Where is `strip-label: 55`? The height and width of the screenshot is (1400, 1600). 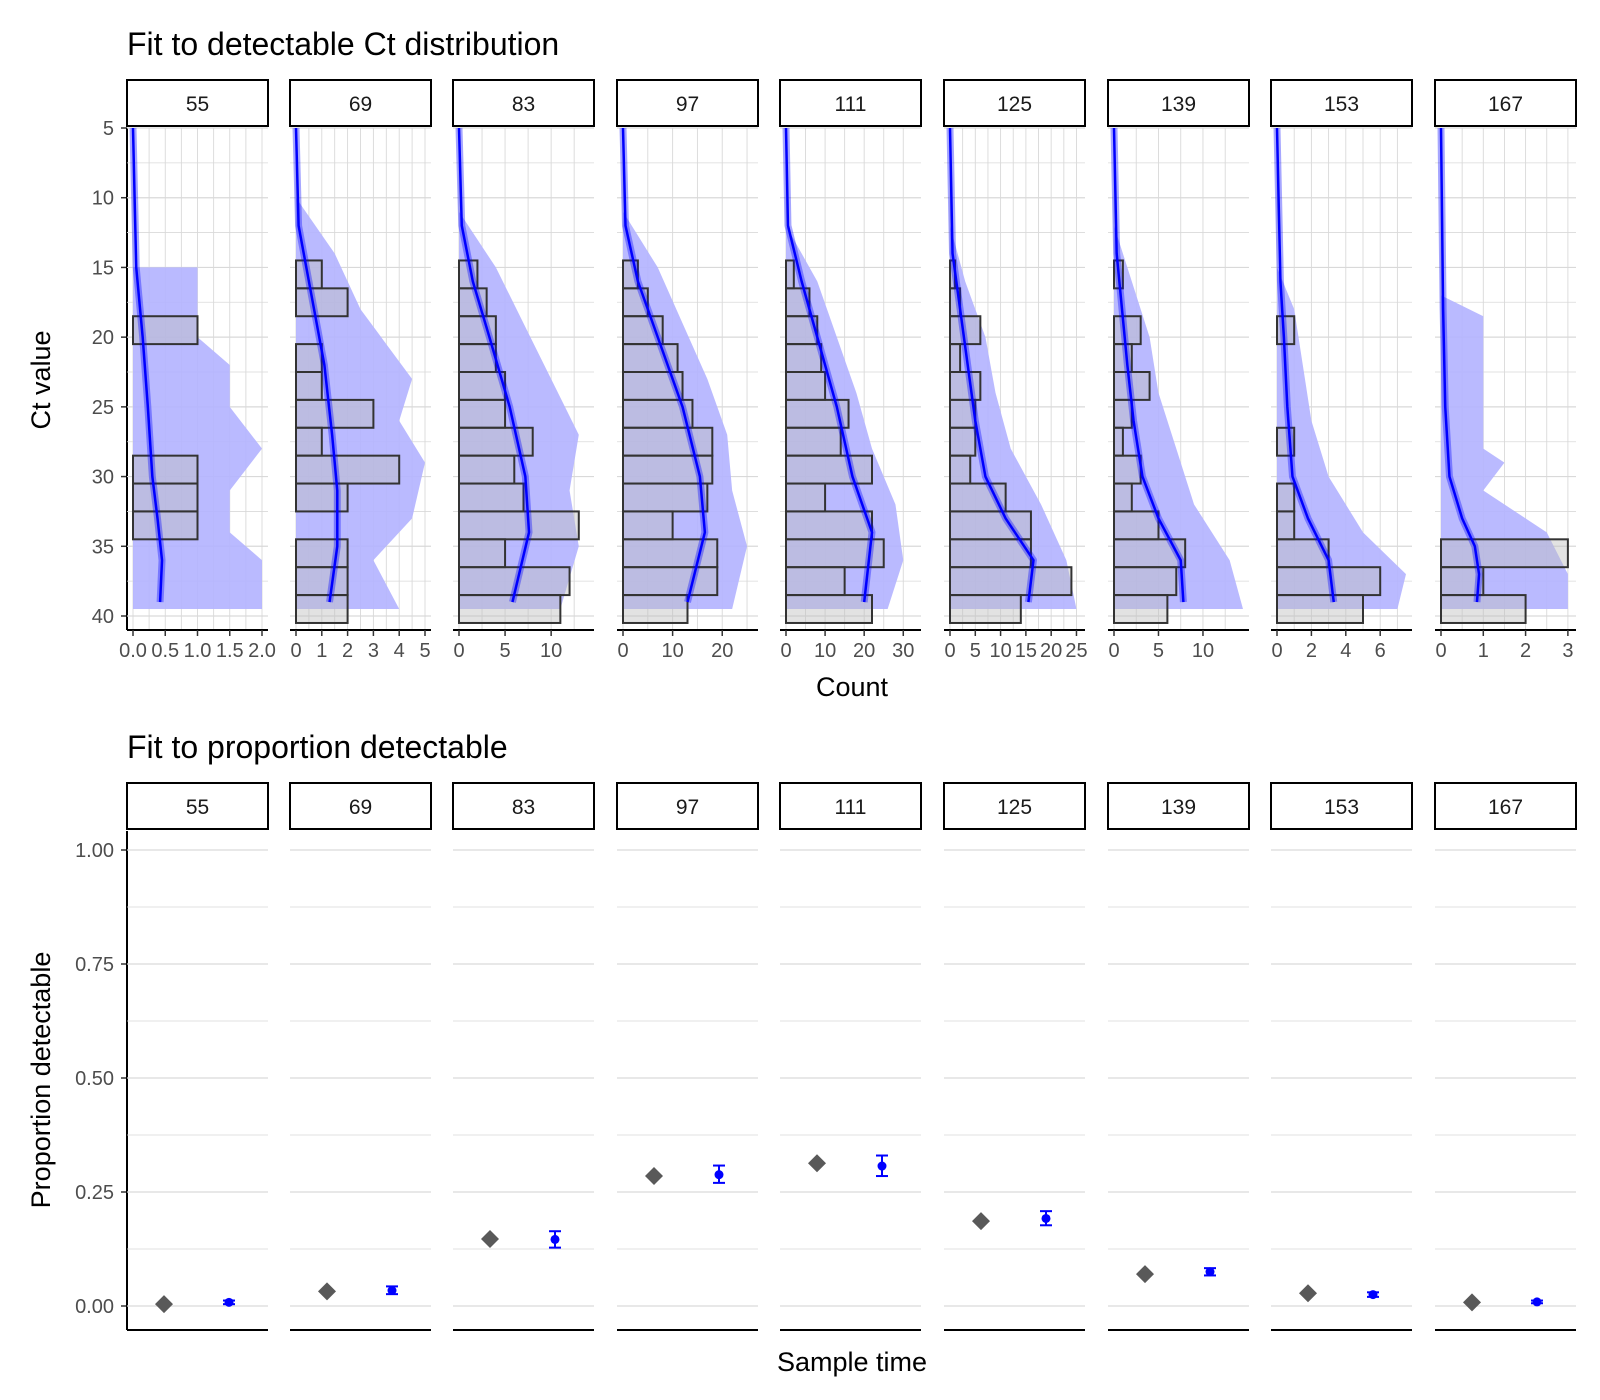
strip-label: 55 is located at coordinates (197, 807).